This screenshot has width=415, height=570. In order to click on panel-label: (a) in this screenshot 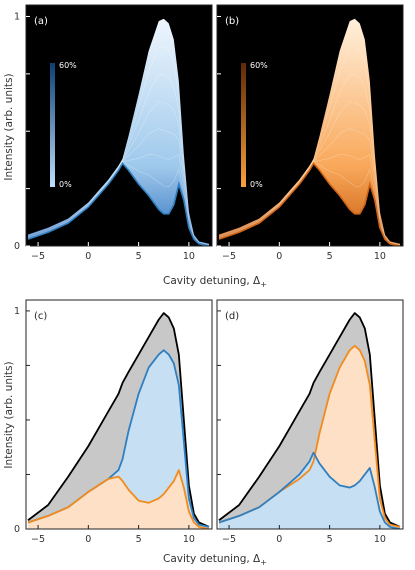, I will do `click(41, 21)`.